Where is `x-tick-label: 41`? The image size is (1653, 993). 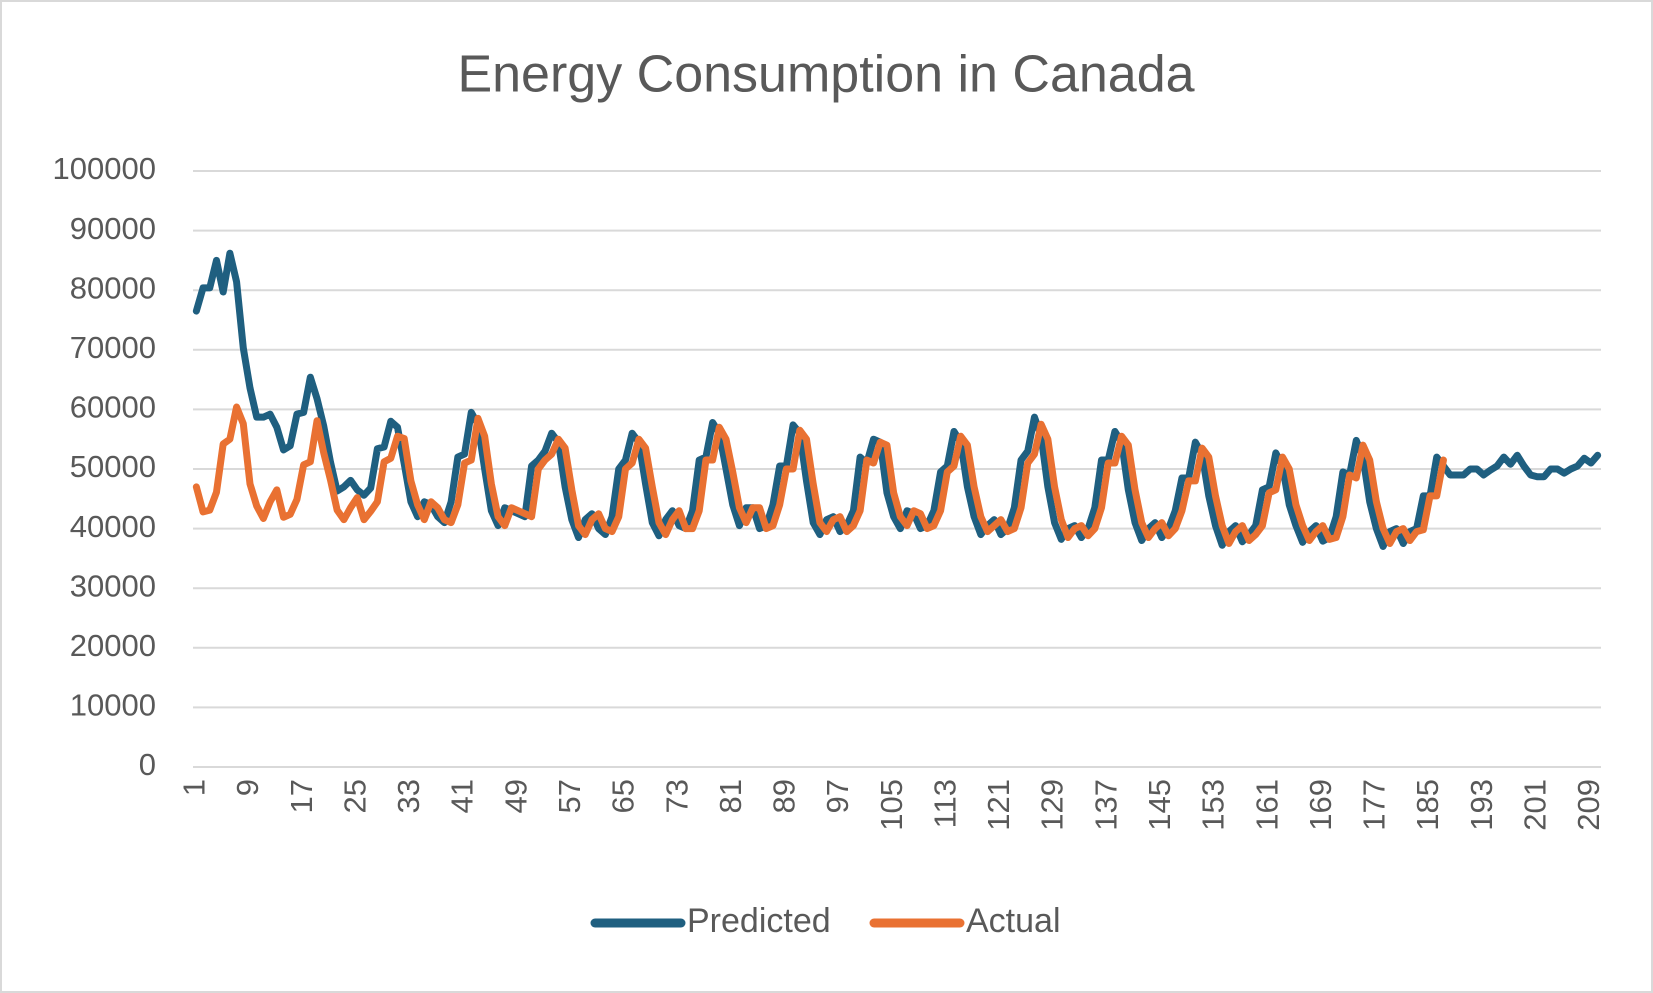 x-tick-label: 41 is located at coordinates (462, 796).